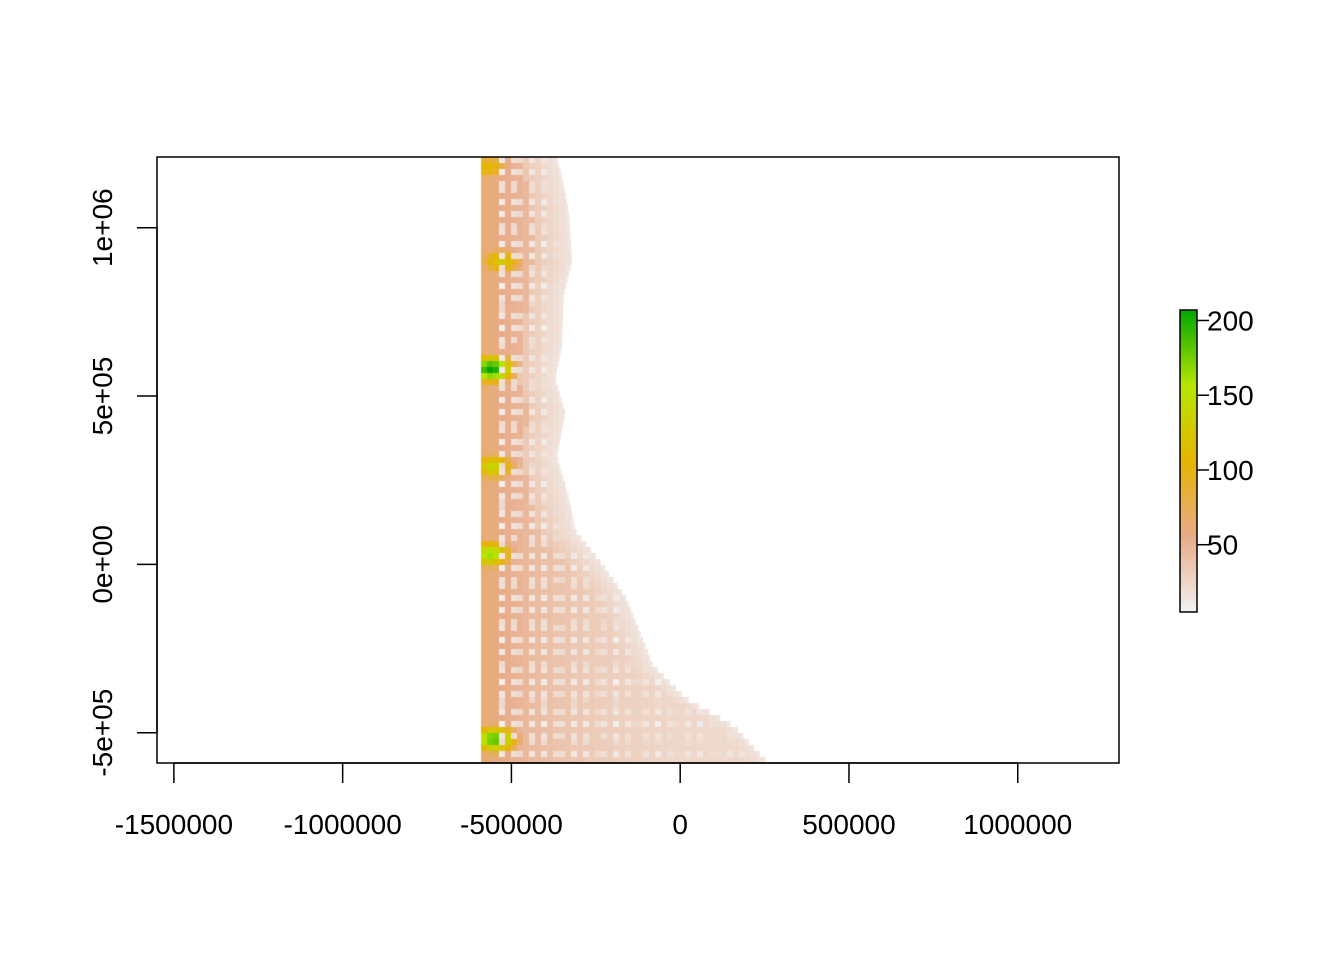 The width and height of the screenshot is (1344, 960). I want to click on x-tick-label: 1000000, so click(1017, 824).